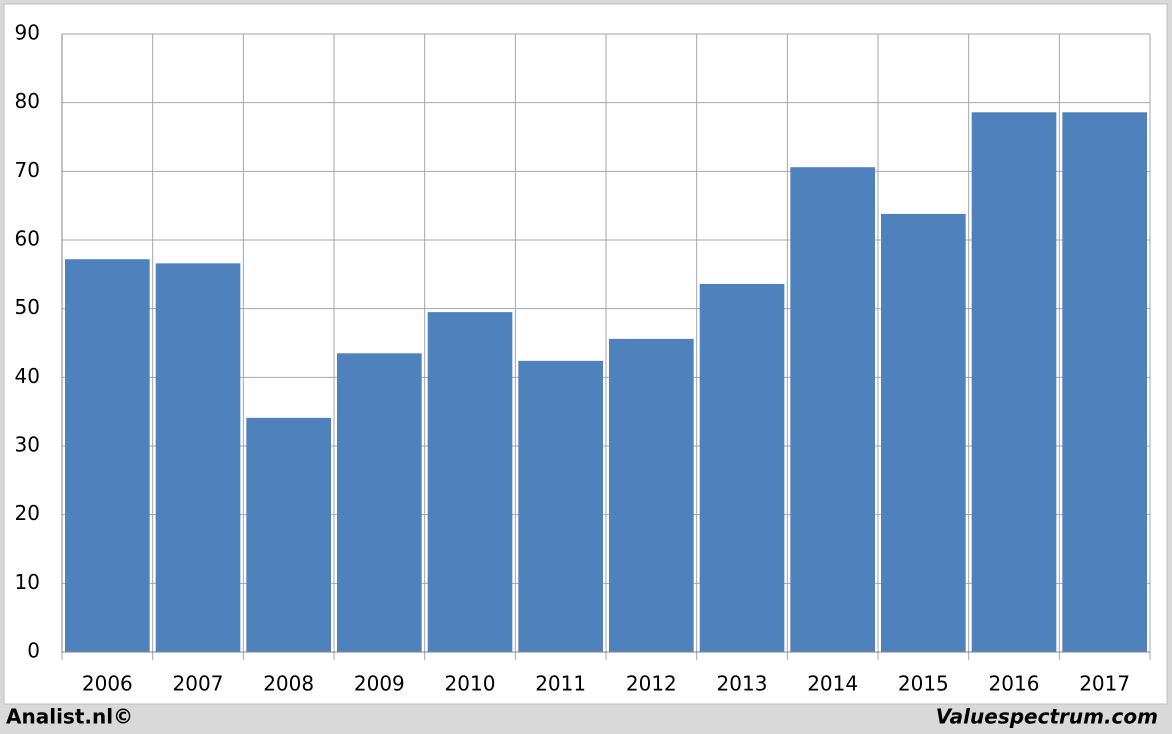 The height and width of the screenshot is (734, 1172). Describe the element at coordinates (198, 684) in the screenshot. I see `x-tick-label: 2007` at that location.